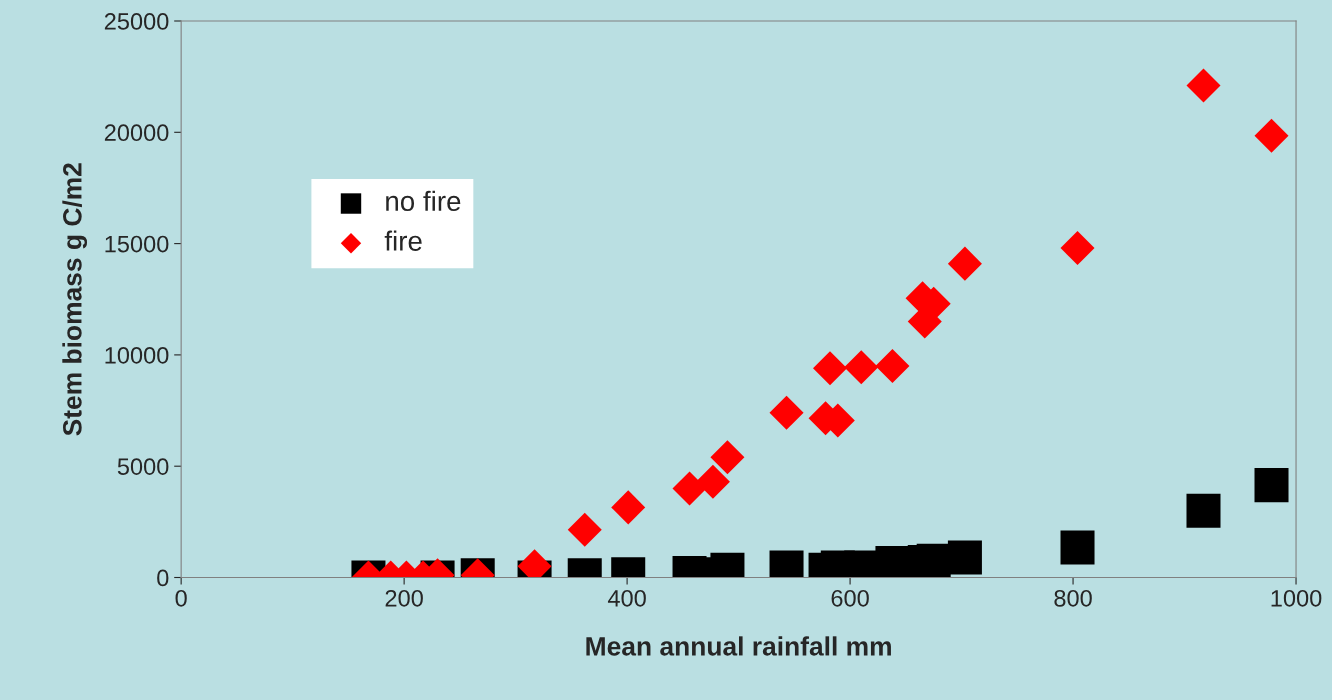 This screenshot has width=1332, height=700. I want to click on x-tick-label: 600, so click(850, 598).